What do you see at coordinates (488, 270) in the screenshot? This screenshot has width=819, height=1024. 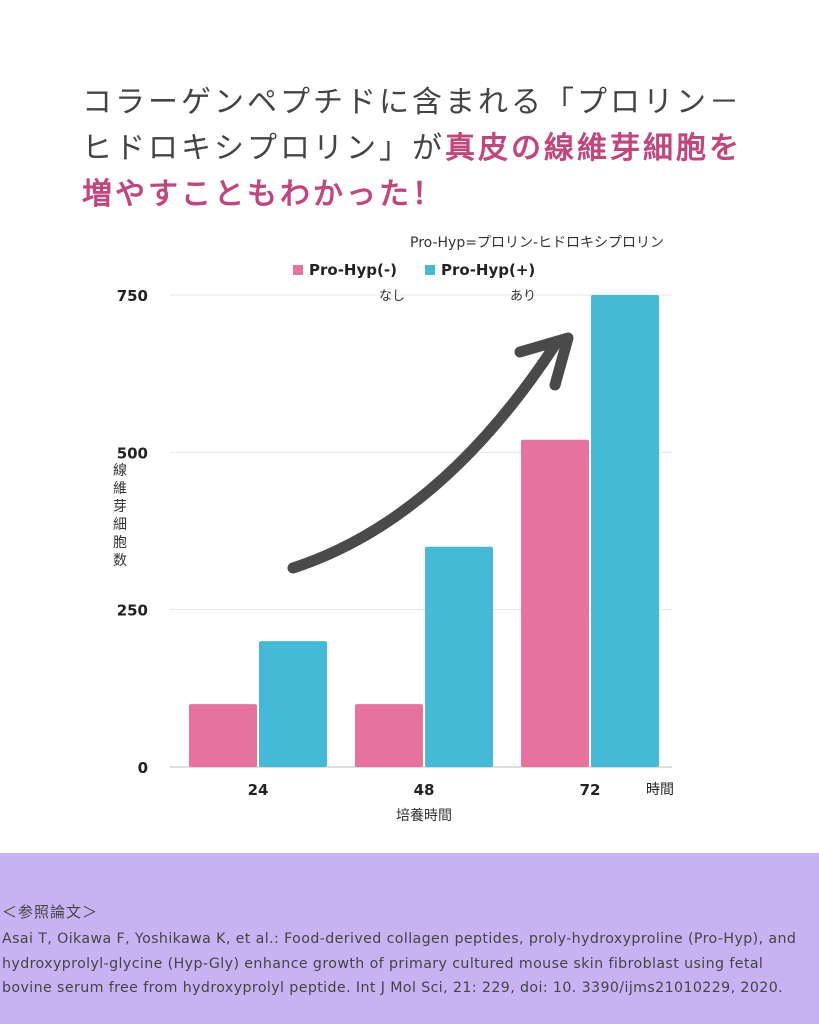 I see `legend-label-plus: Pro-Hyp(+)` at bounding box center [488, 270].